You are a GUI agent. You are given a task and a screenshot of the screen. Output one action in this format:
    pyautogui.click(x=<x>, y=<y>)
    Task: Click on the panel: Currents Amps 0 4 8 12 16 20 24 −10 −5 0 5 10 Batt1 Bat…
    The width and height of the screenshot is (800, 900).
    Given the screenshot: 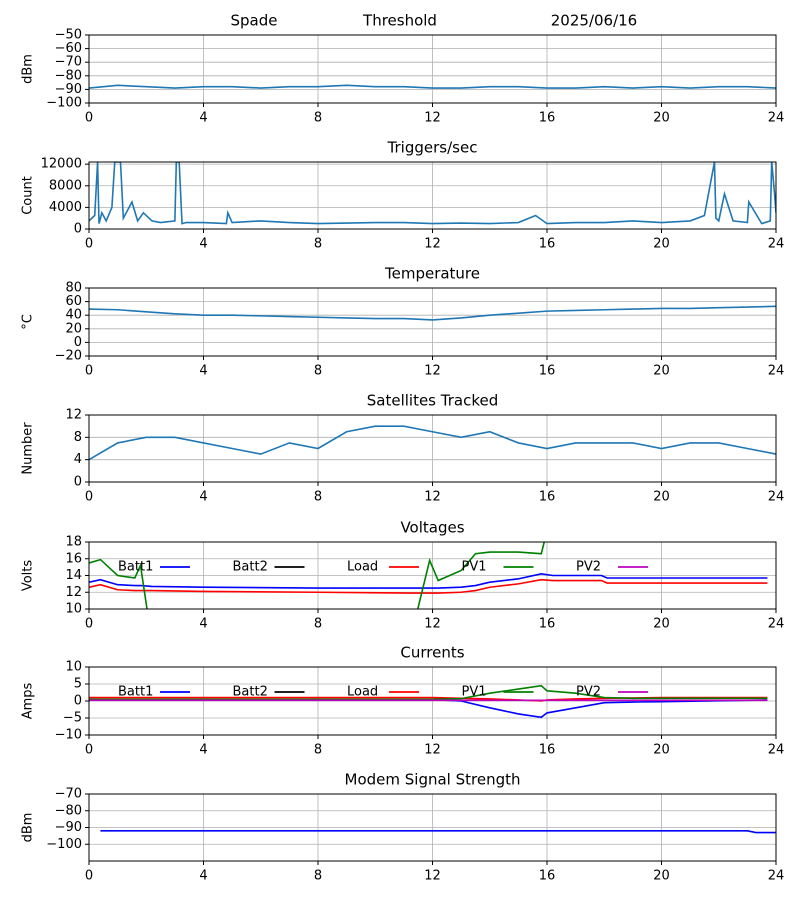 What is the action you would take?
    pyautogui.click(x=403, y=701)
    